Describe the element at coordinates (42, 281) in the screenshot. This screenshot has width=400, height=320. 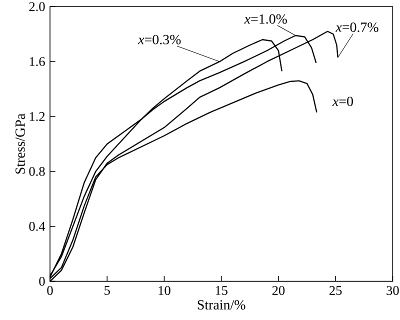
I see `y-tick-label: 0` at that location.